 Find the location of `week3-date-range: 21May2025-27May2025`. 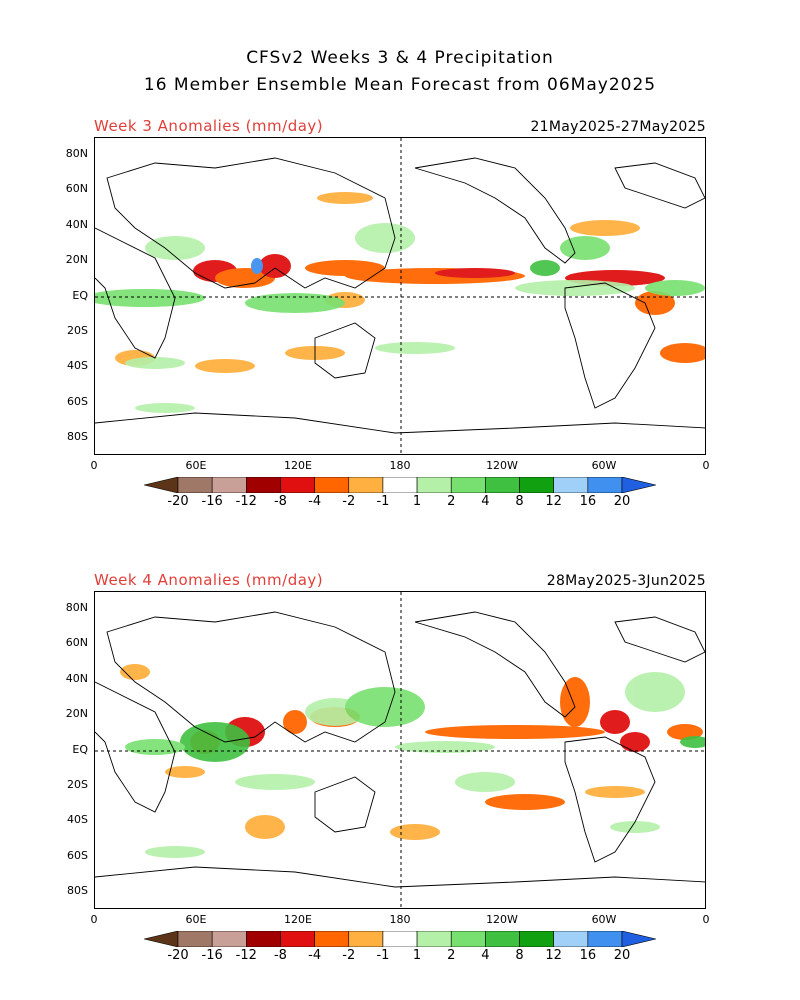

week3-date-range: 21May2025-27May2025 is located at coordinates (618, 127).